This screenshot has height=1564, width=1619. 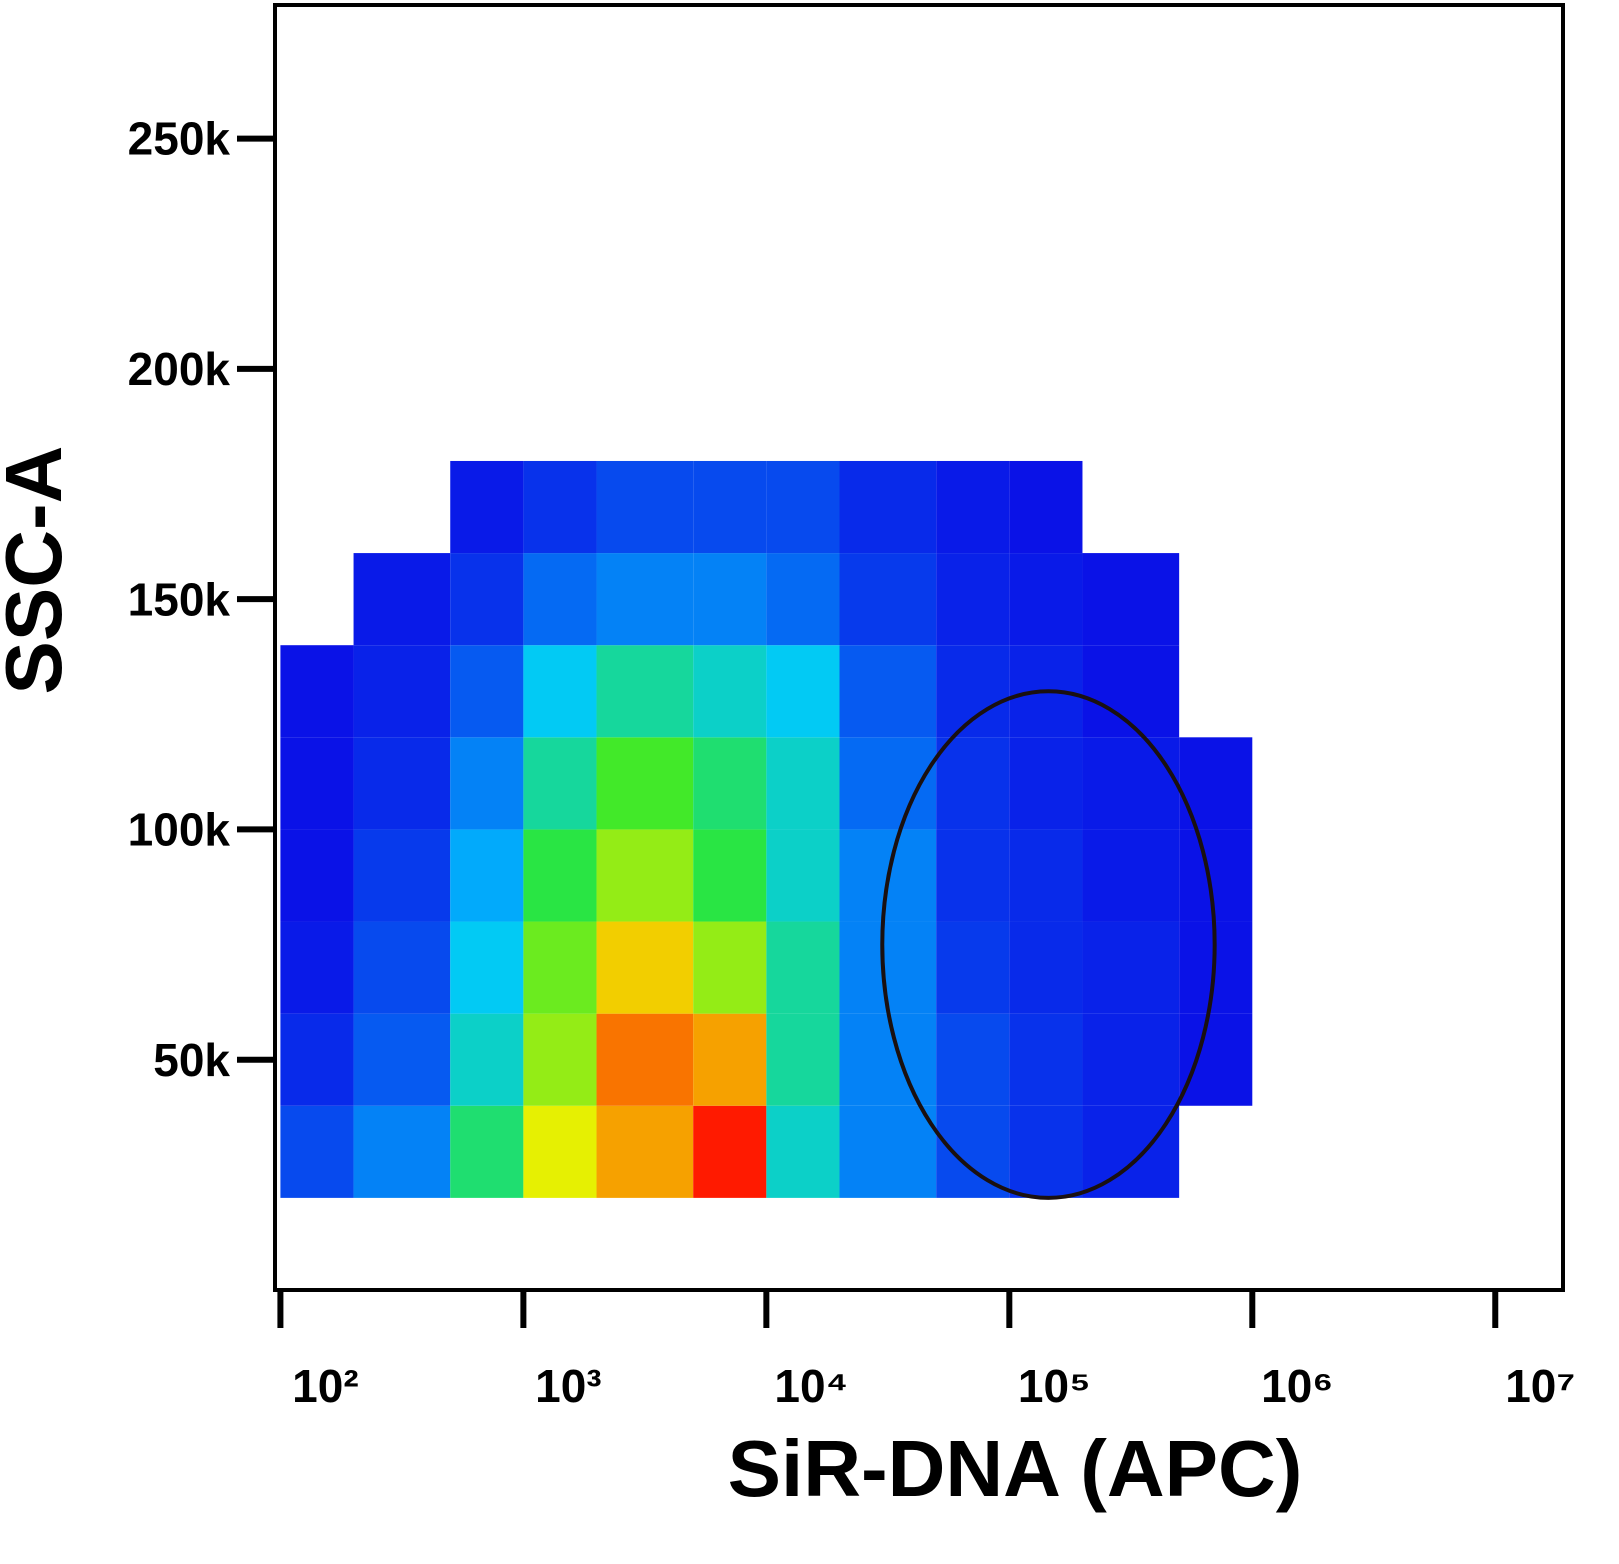 I want to click on y-tick-label: 50k, so click(x=191, y=1060).